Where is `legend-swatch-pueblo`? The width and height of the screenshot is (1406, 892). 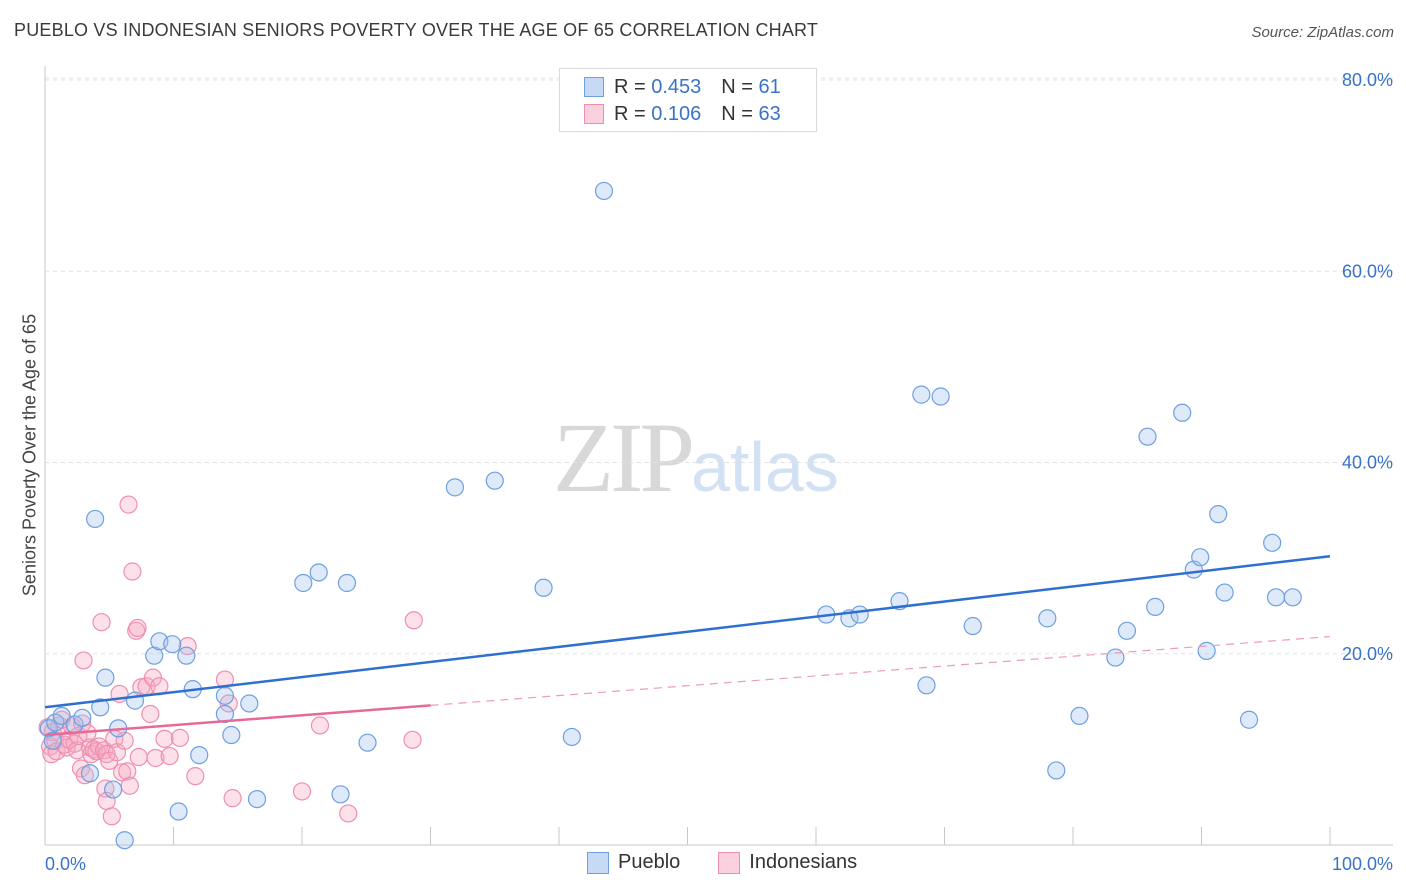 legend-swatch-pueblo is located at coordinates (594, 87).